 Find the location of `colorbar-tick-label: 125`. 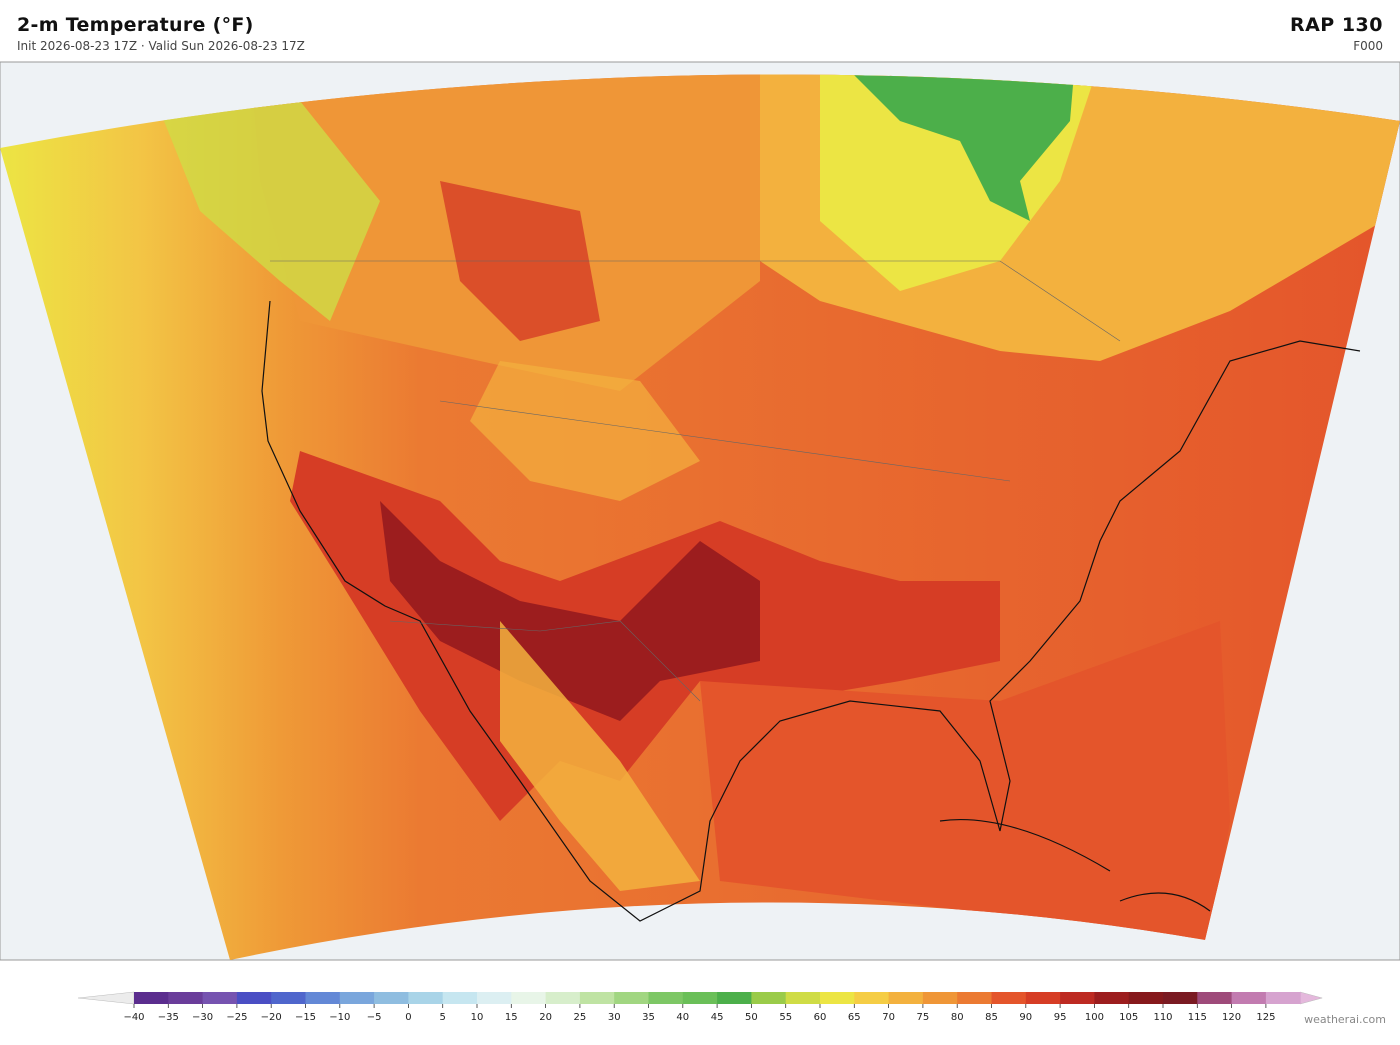

colorbar-tick-label: 125 is located at coordinates (1265, 1017).